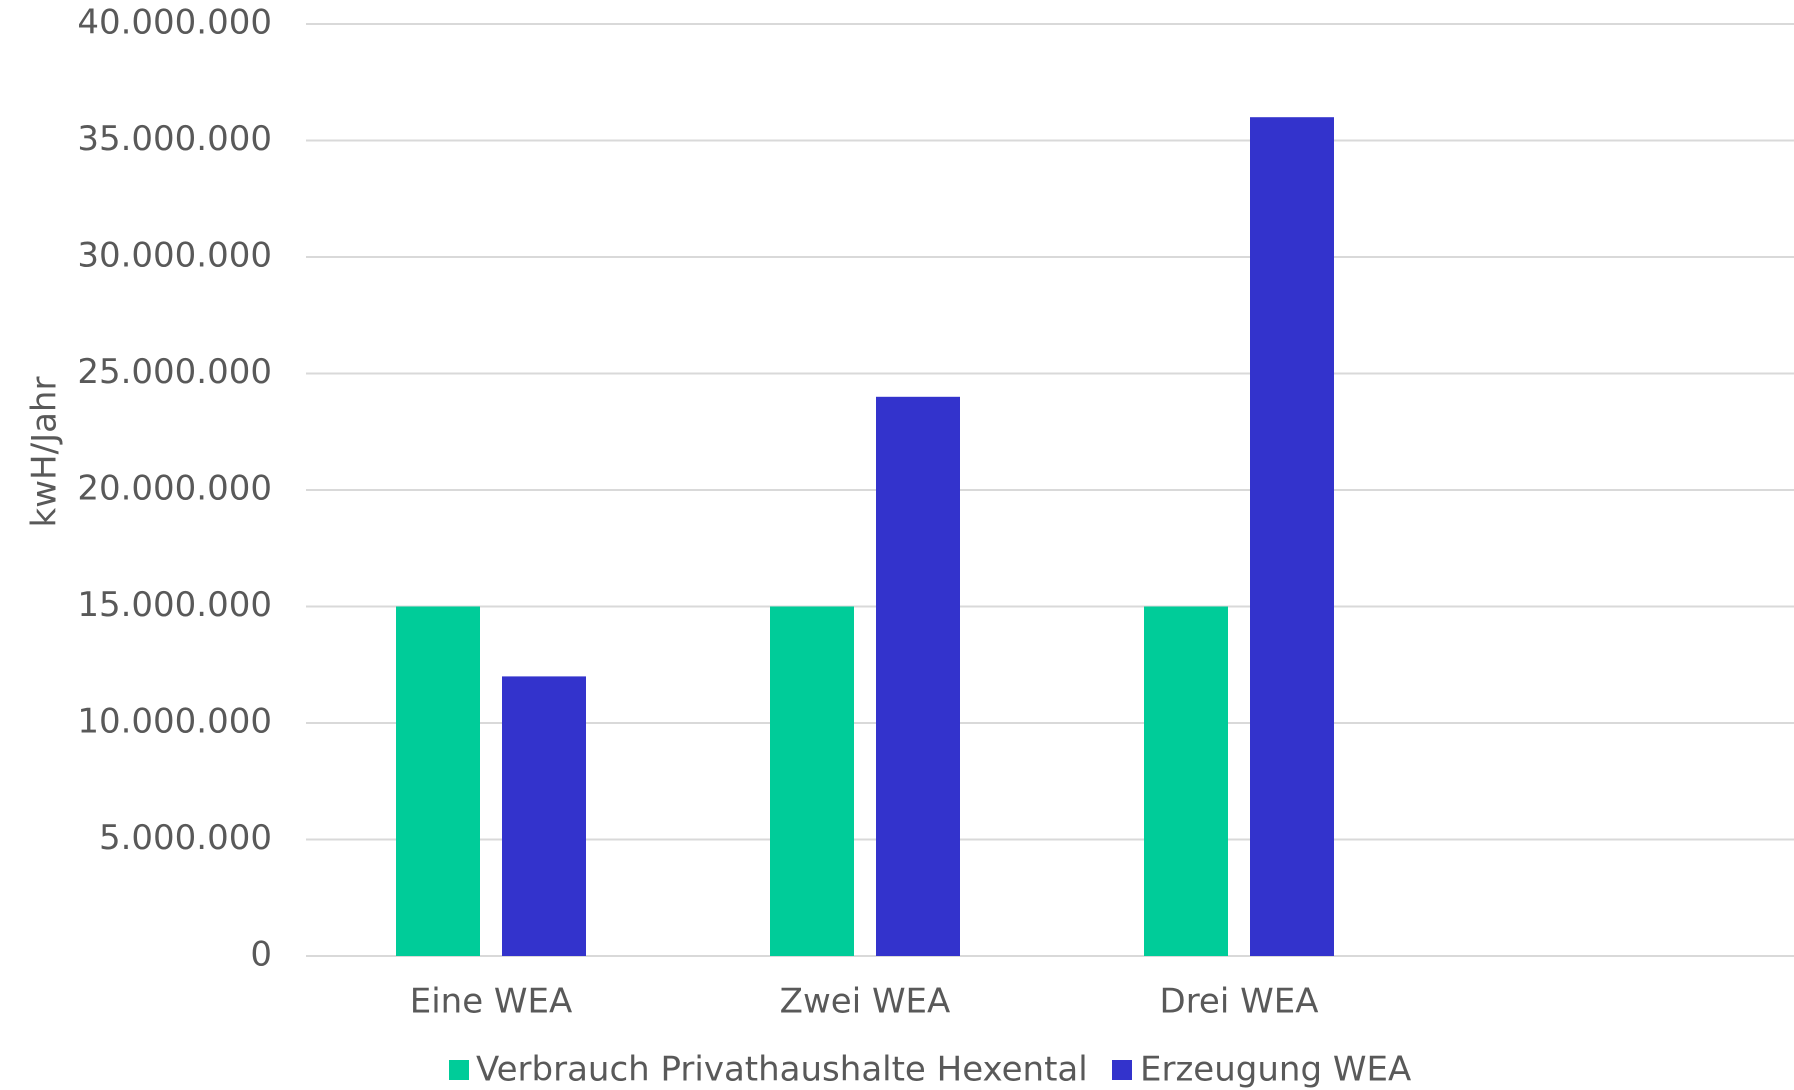 This screenshot has width=1794, height=1090. I want to click on x-category-label: Zwei WEA, so click(865, 1002).